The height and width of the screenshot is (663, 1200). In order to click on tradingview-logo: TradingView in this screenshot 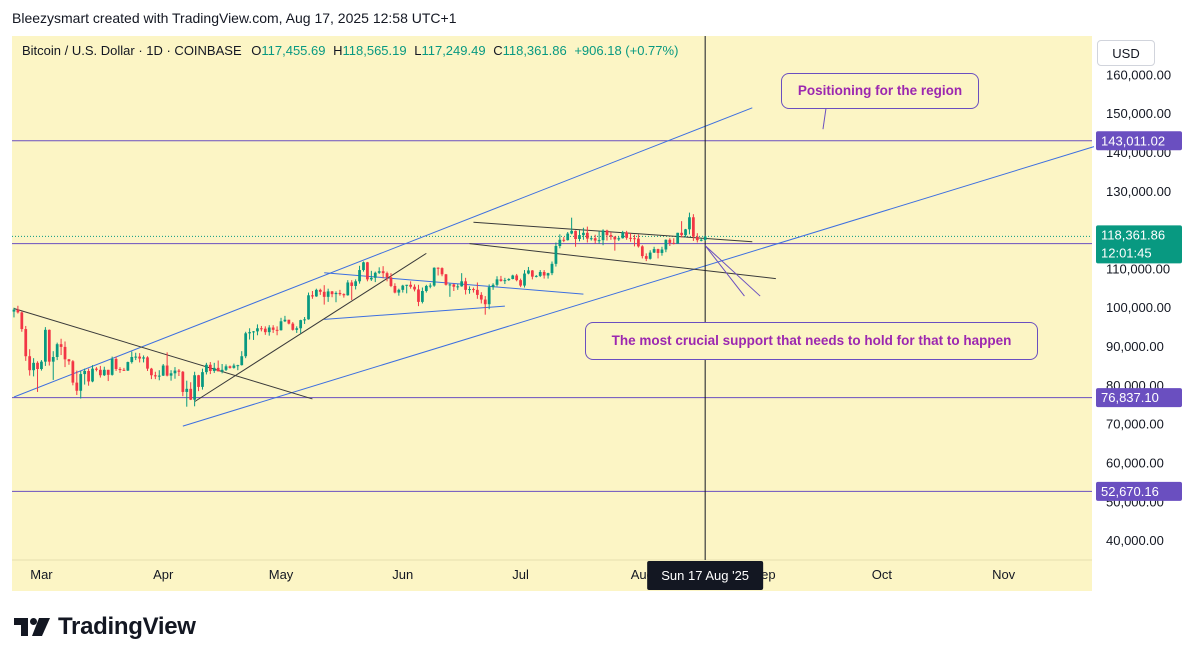, I will do `click(104, 627)`.